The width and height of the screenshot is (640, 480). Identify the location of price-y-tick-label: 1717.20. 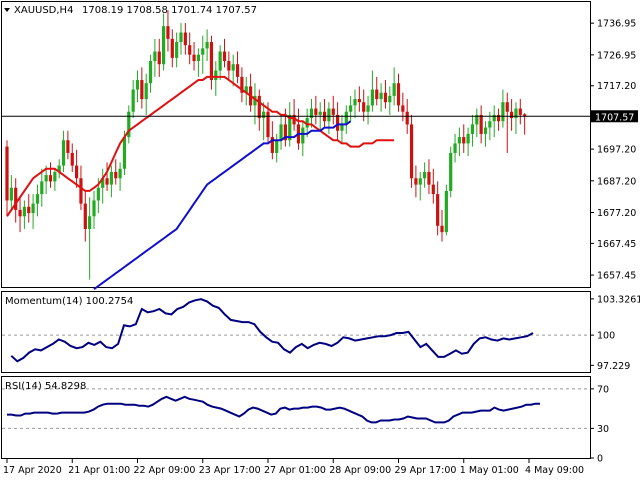
(616, 86).